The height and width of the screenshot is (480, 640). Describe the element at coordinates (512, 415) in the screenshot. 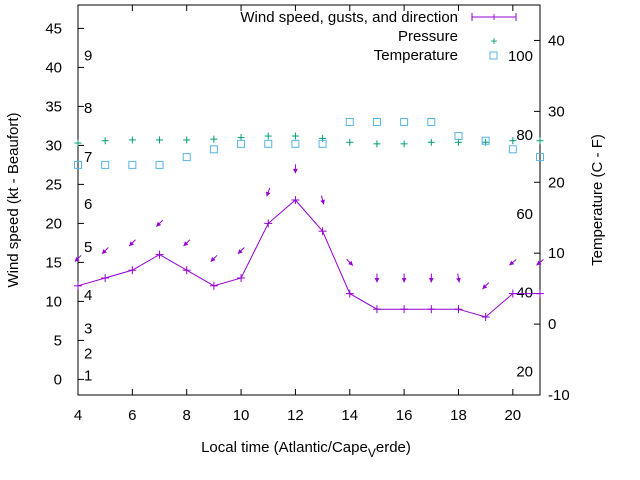

I see `x-tick-label: 20` at that location.